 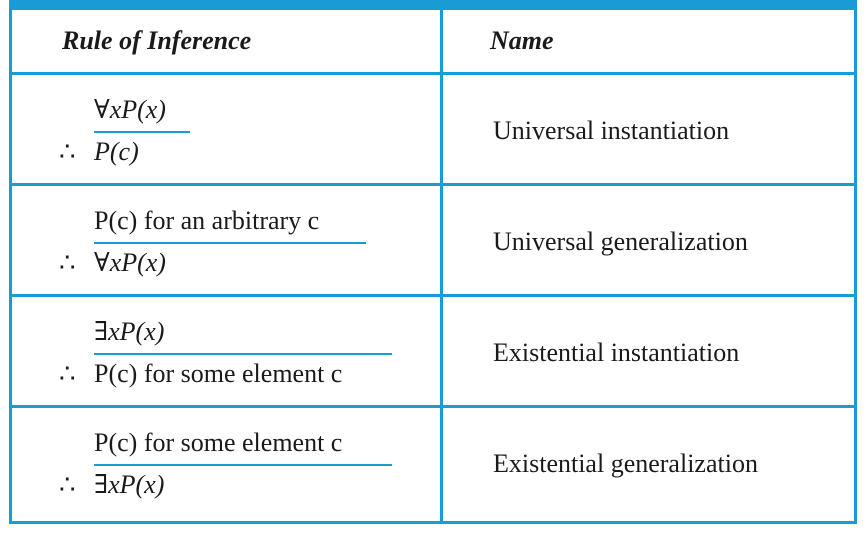 What do you see at coordinates (611, 130) in the screenshot?
I see `rule-name: Universal instantiation` at bounding box center [611, 130].